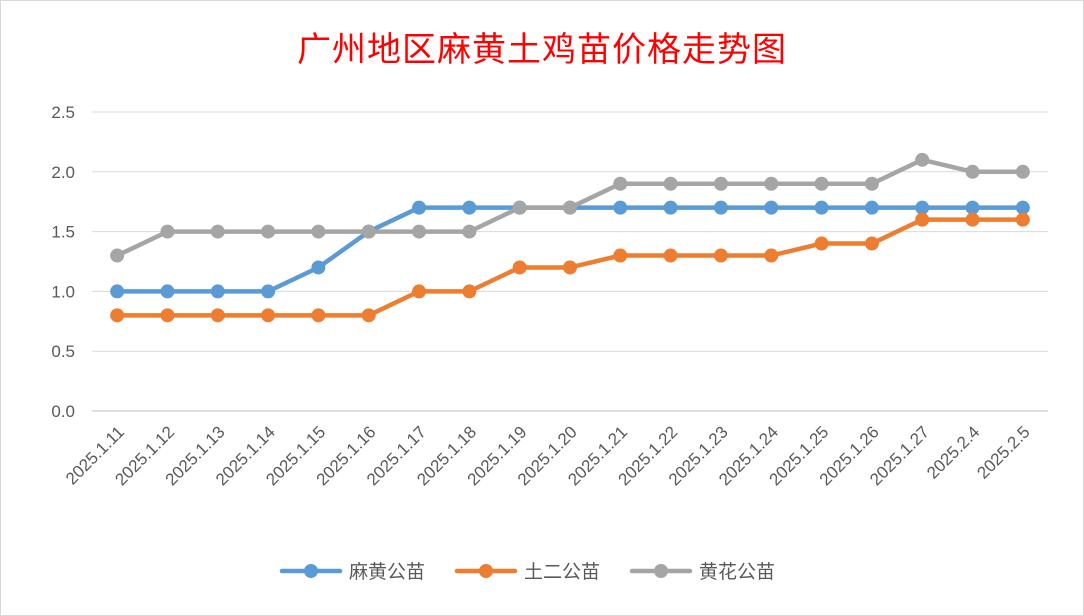 The height and width of the screenshot is (616, 1084). I want to click on y-tick-label: 2.5, so click(63, 112).